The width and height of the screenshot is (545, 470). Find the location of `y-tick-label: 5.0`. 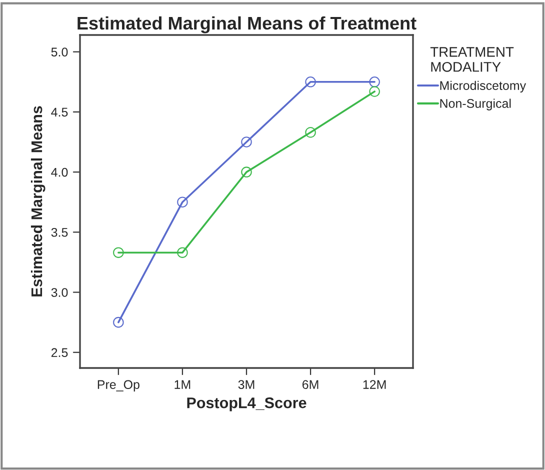

y-tick-label: 5.0 is located at coordinates (59, 52).